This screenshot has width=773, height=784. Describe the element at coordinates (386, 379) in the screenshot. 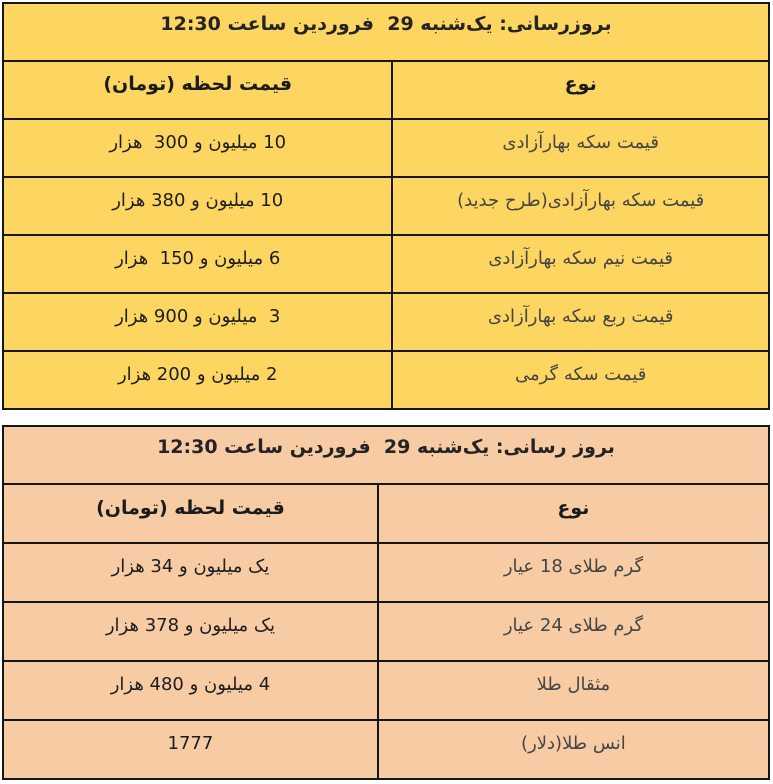

I see `table-row: قیمت سکه گرمی 2 میلیون و 200 هزار` at that location.